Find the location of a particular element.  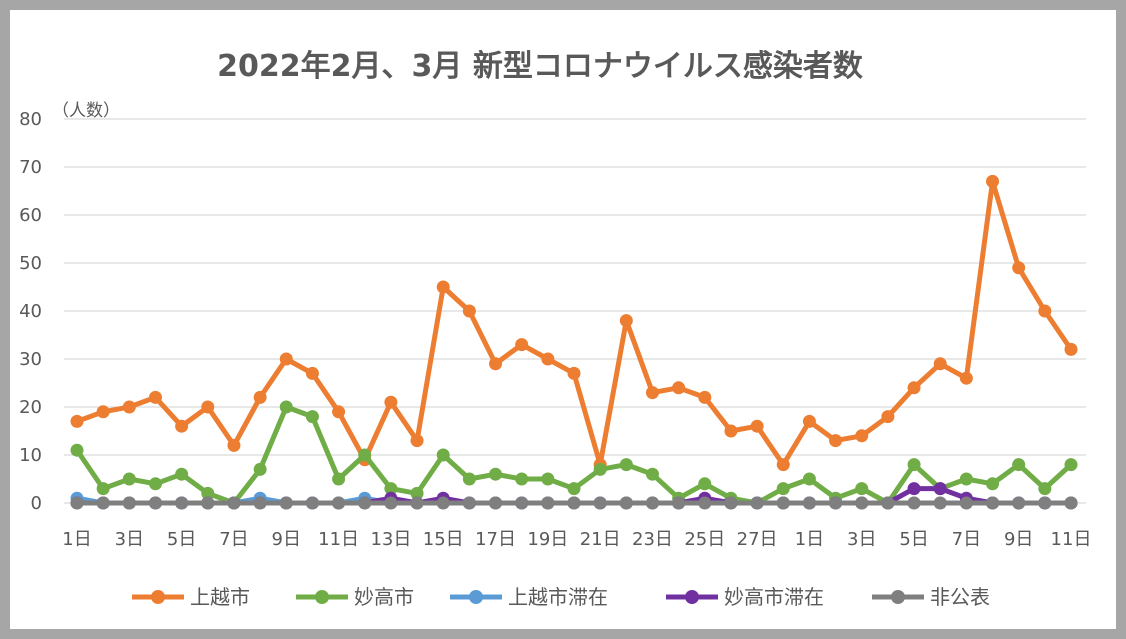

x-tick-label: 9日 is located at coordinates (286, 539).